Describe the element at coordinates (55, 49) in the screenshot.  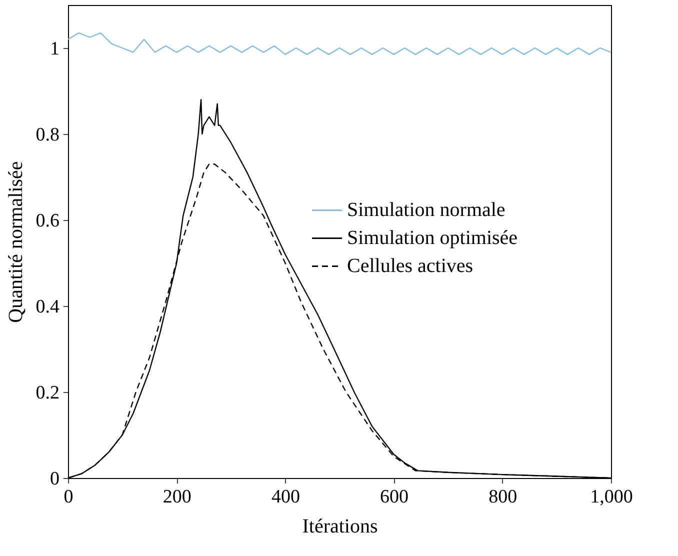
I see `y-tick-label: 1` at that location.